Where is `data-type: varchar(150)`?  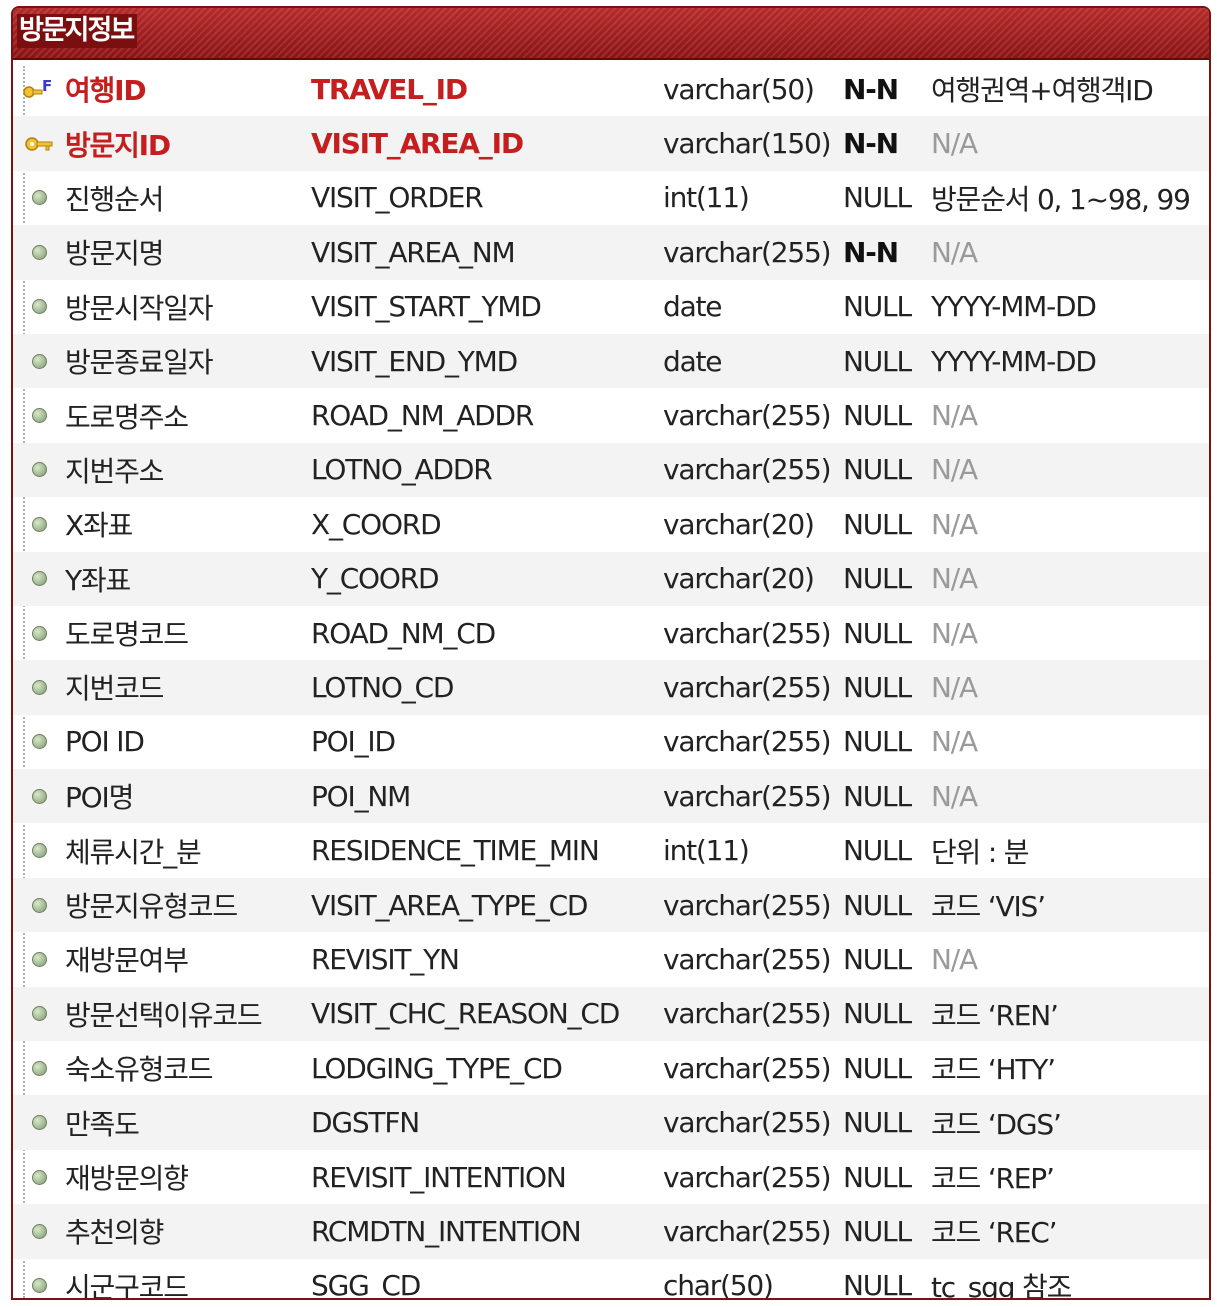 data-type: varchar(150) is located at coordinates (747, 144).